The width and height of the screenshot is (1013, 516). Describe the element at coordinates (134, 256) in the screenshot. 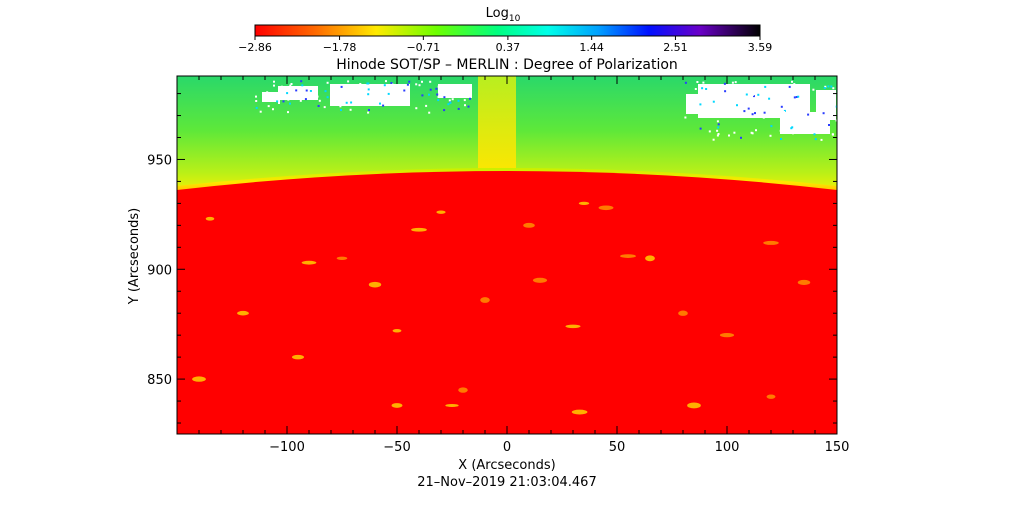

I see `y-axis-label: Y (Arcseconds)` at that location.